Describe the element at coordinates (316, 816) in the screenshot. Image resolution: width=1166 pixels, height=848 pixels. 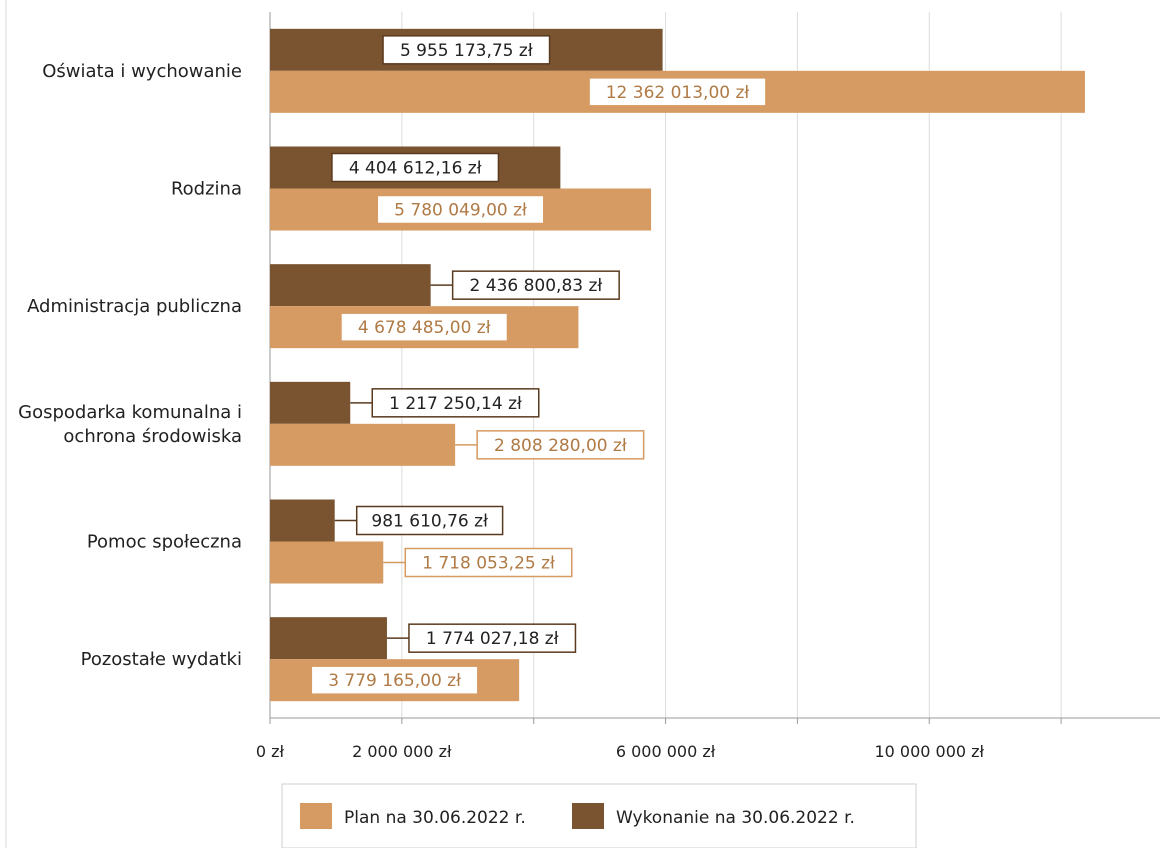
I see `legend-swatch-plan` at that location.